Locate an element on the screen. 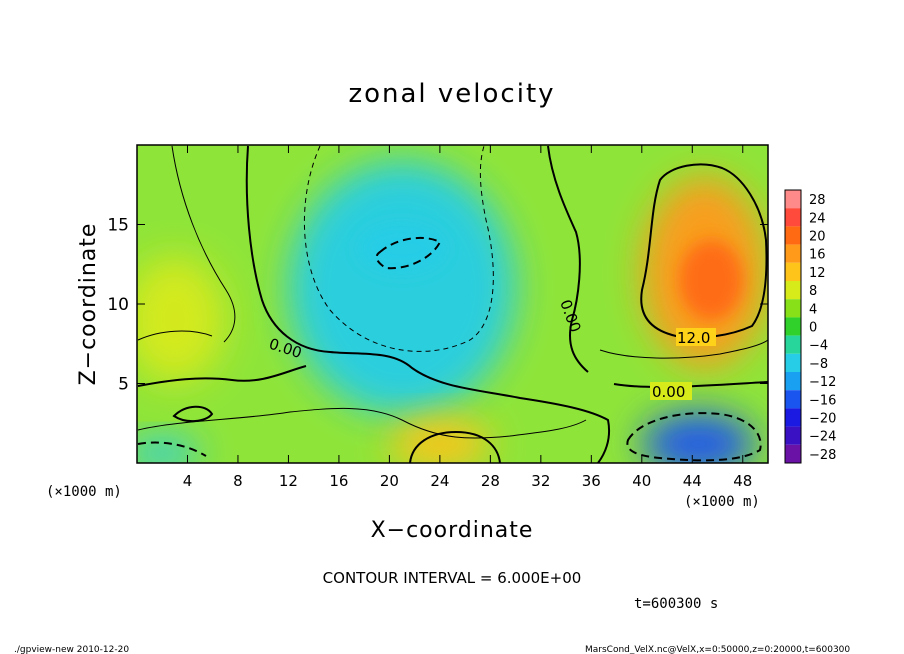  colorbar-label: 24 is located at coordinates (817, 218).